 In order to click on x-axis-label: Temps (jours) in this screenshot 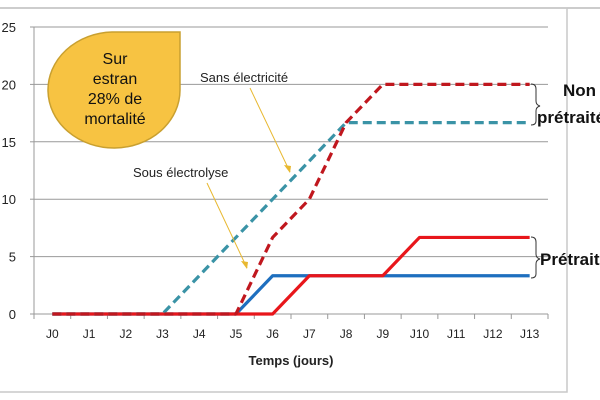, I will do `click(291, 360)`.